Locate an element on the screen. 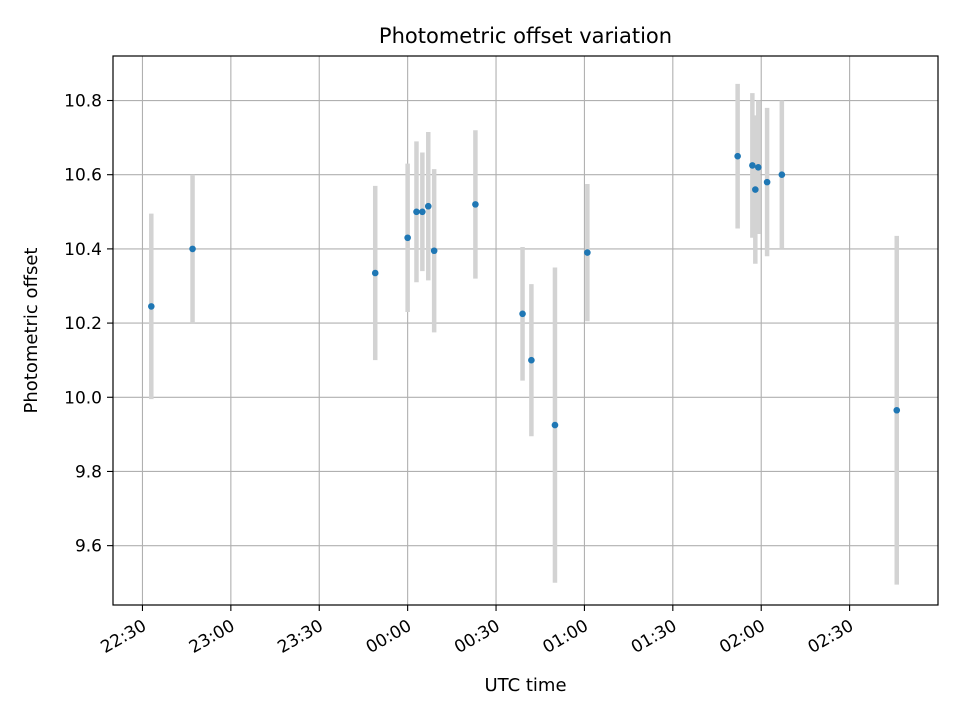 The image size is (960, 720). y-tick-label: 10.6 is located at coordinates (83, 176).